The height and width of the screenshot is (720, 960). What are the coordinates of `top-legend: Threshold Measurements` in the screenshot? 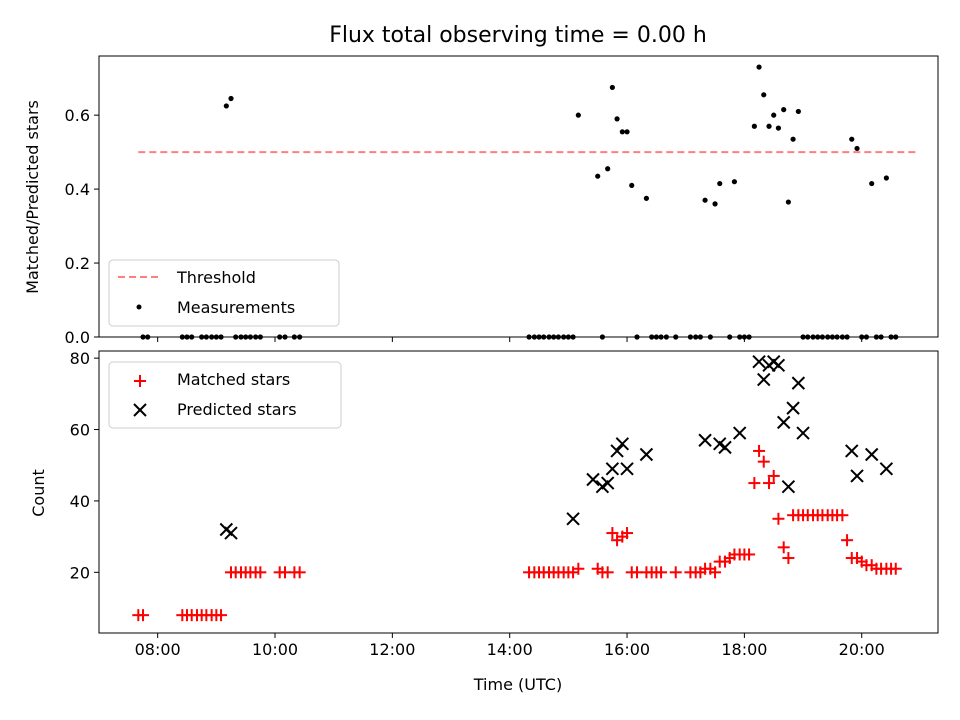 It's located at (224, 293).